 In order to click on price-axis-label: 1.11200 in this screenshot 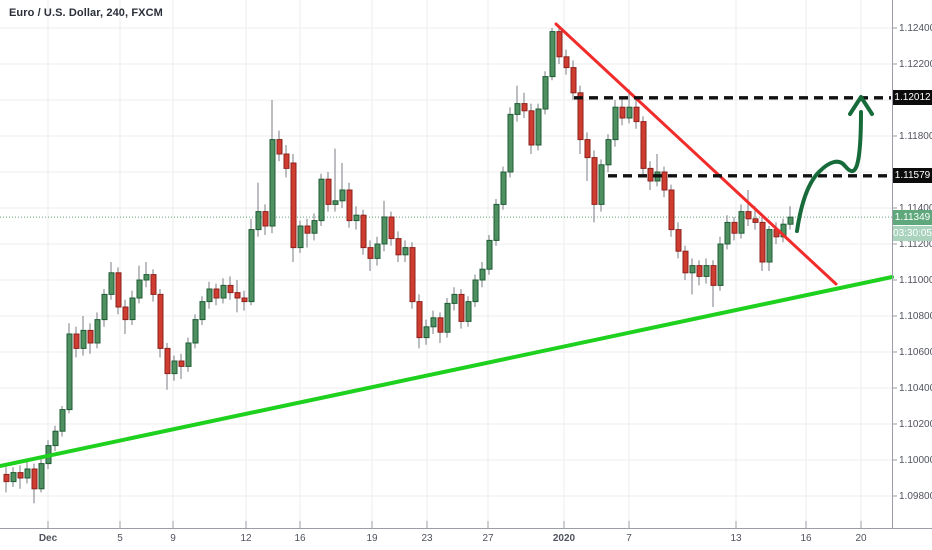, I will do `click(915, 244)`.